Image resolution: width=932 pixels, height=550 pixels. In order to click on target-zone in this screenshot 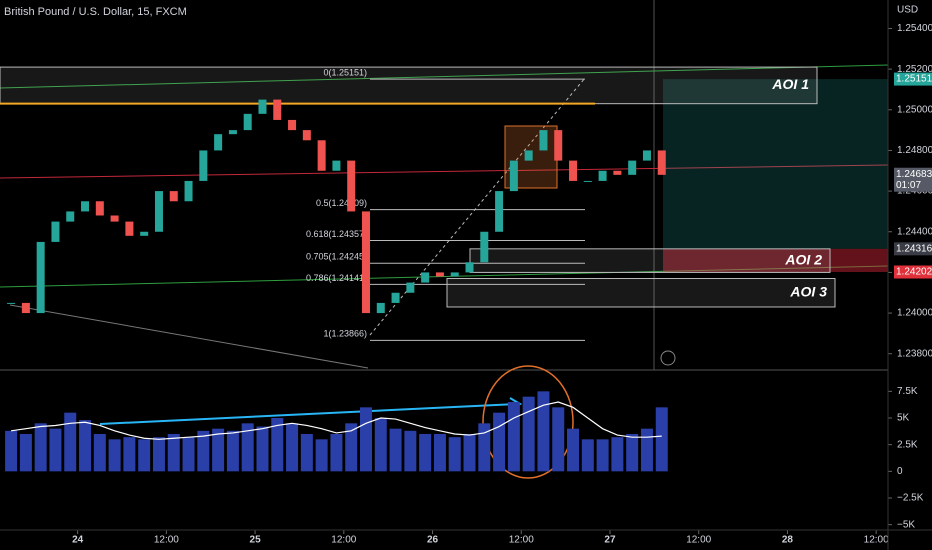, I will do `click(775, 164)`.